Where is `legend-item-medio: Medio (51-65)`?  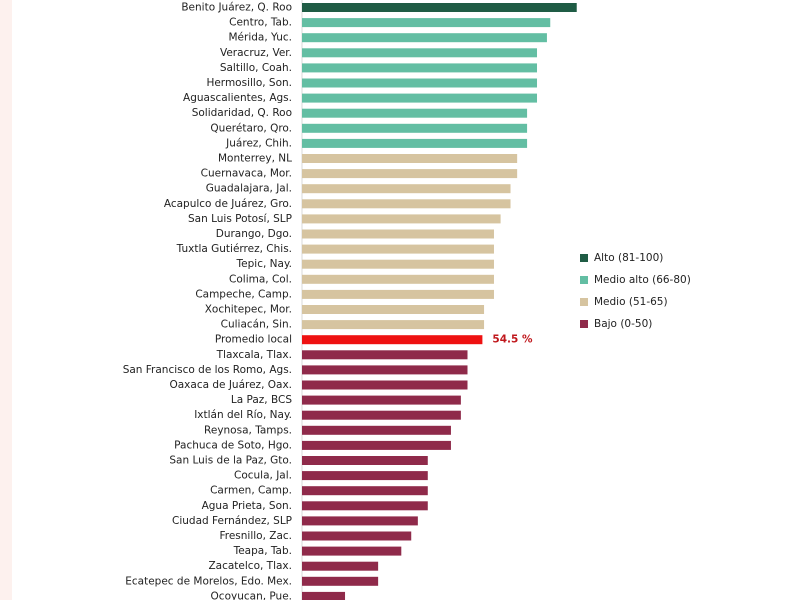 legend-item-medio: Medio (51-65) is located at coordinates (660, 302).